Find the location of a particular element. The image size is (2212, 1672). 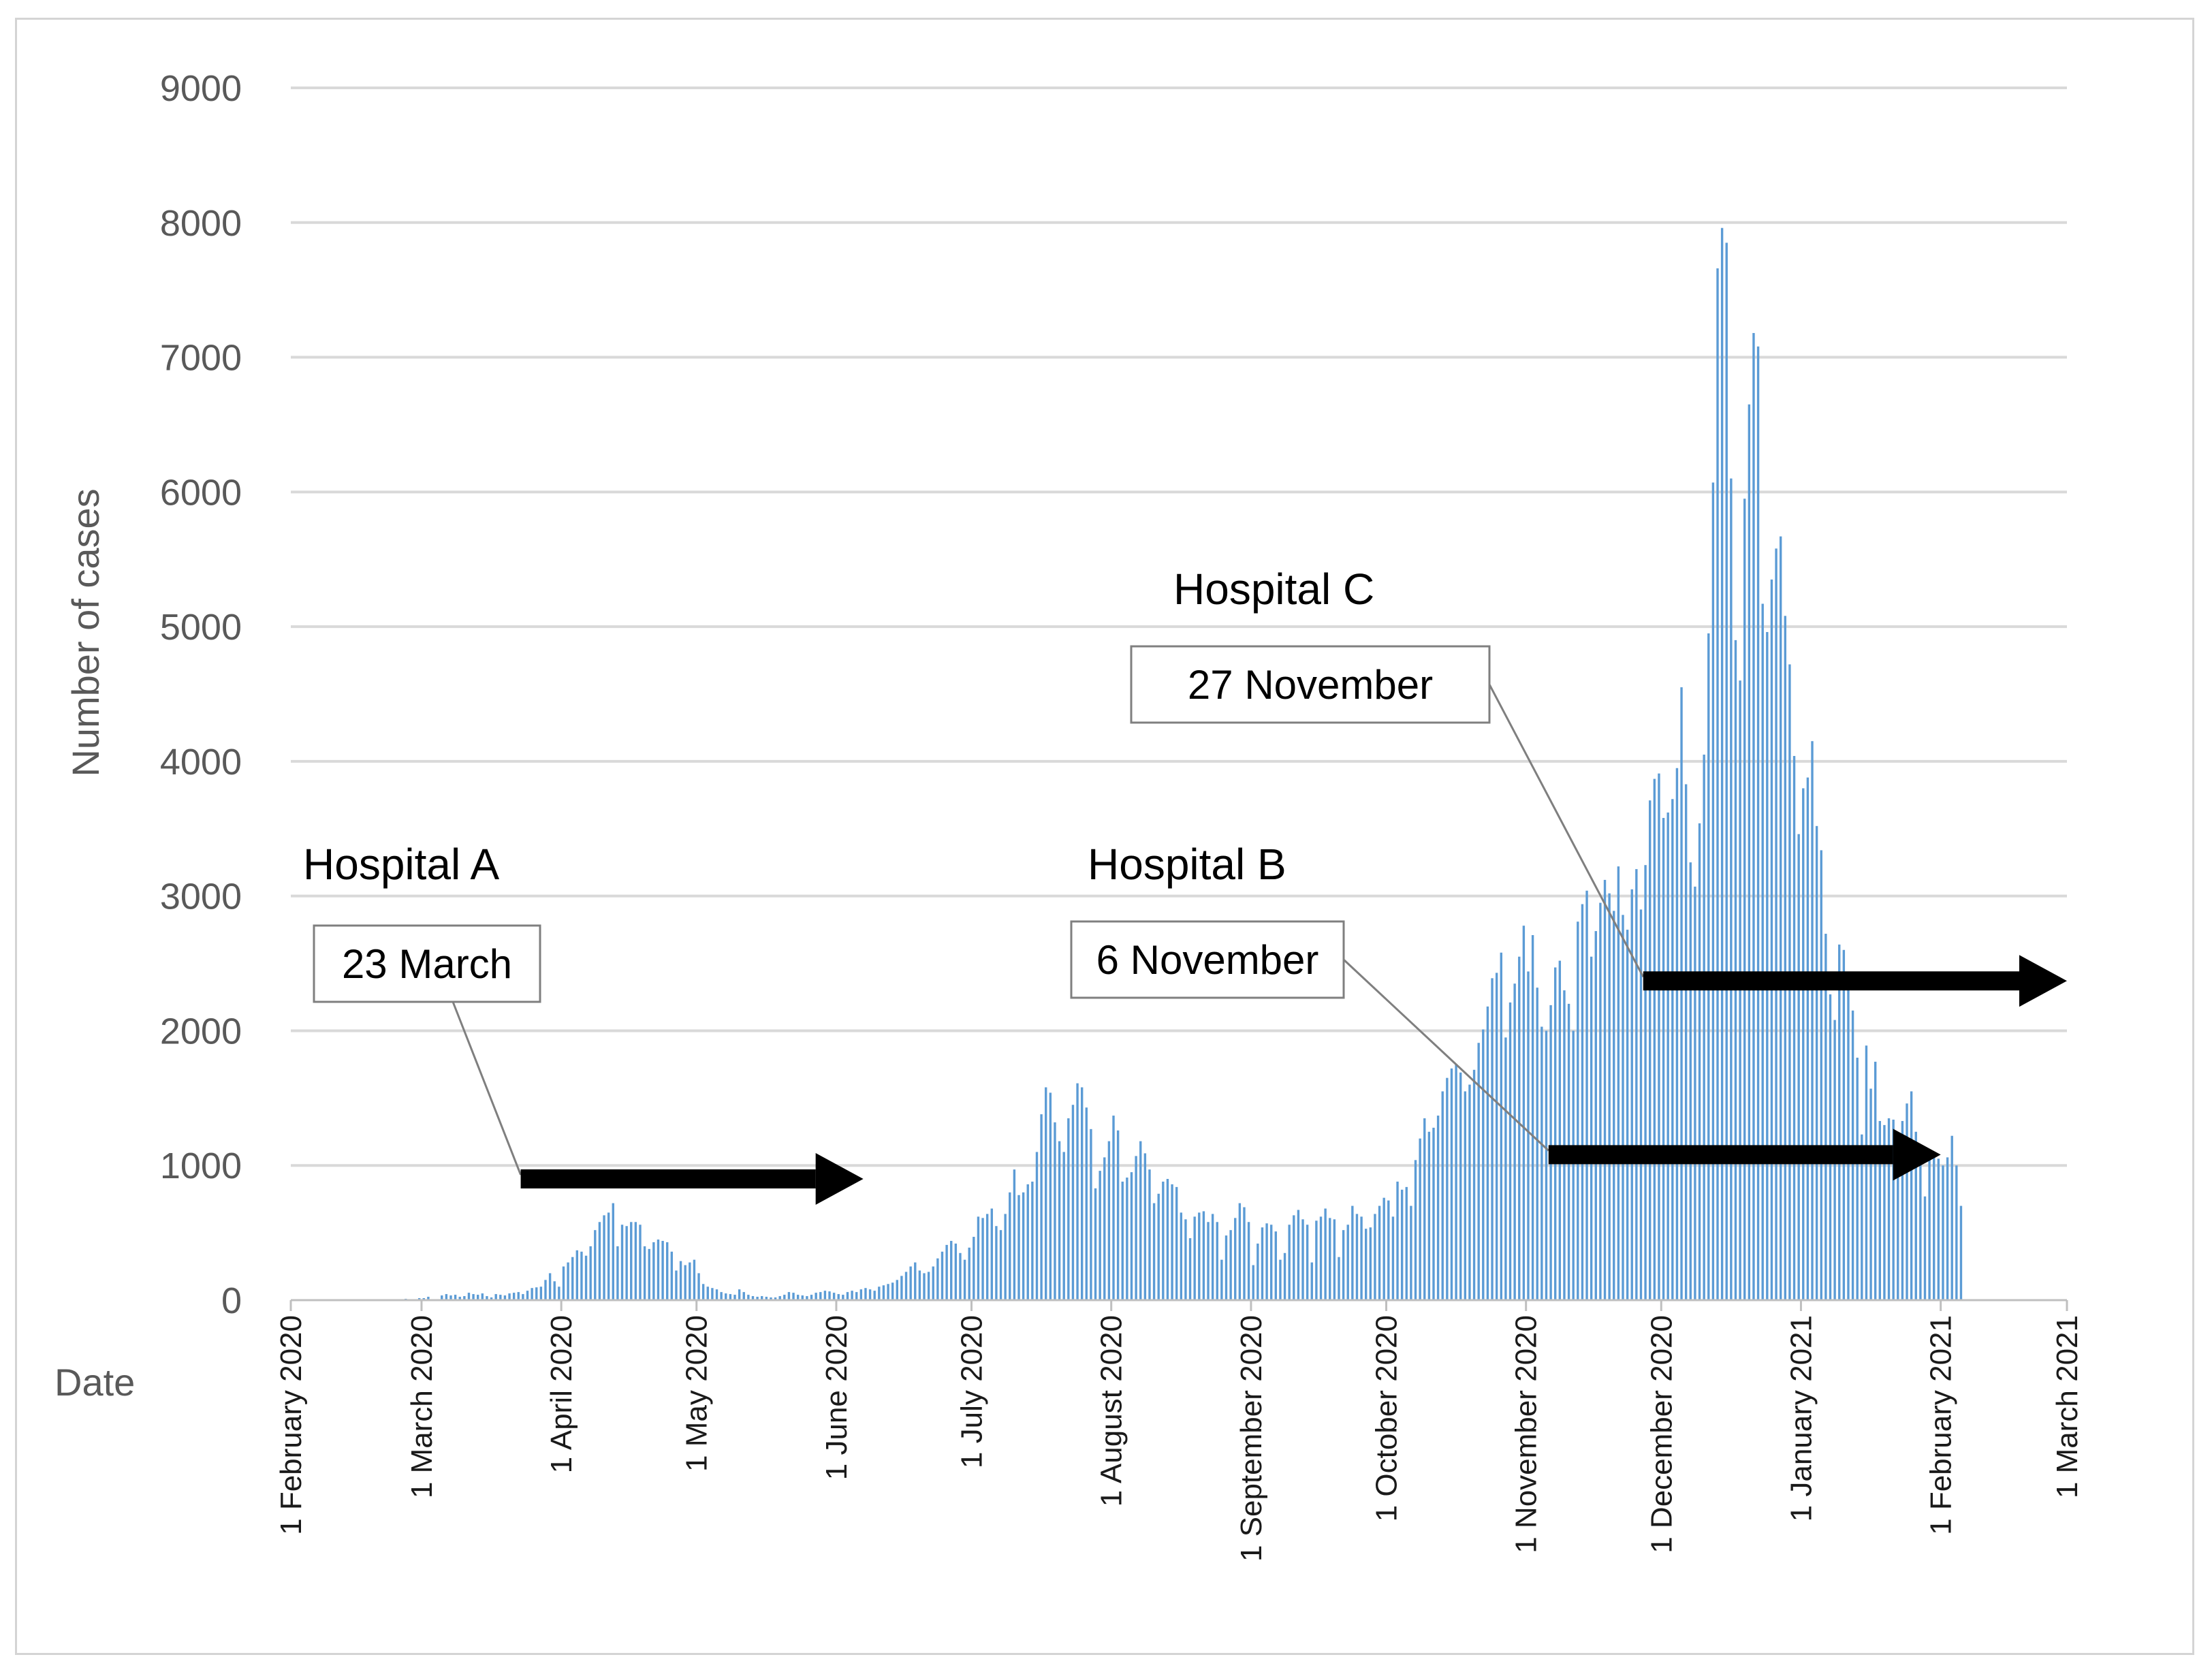

x-tick-label: 1 November 2020 is located at coordinates (1526, 1434).